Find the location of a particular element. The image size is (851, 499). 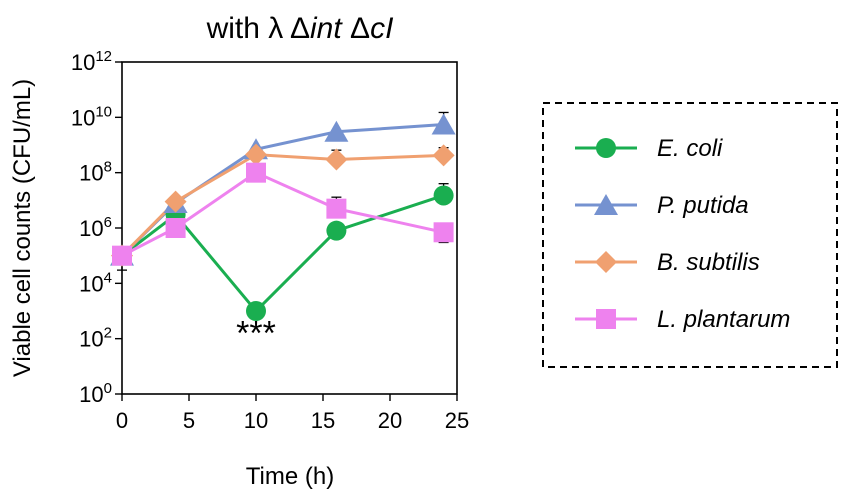

legend: E. coli P. putida B. subtilis L. plantarum is located at coordinates (682, 234).